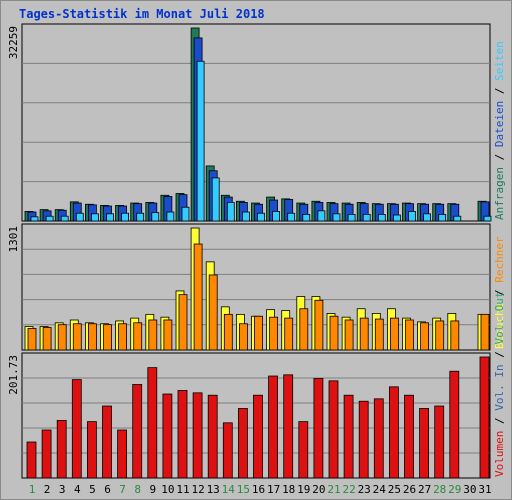 This screenshot has width=512, height=500. I want to click on x-tick-label: 21, so click(333, 489).